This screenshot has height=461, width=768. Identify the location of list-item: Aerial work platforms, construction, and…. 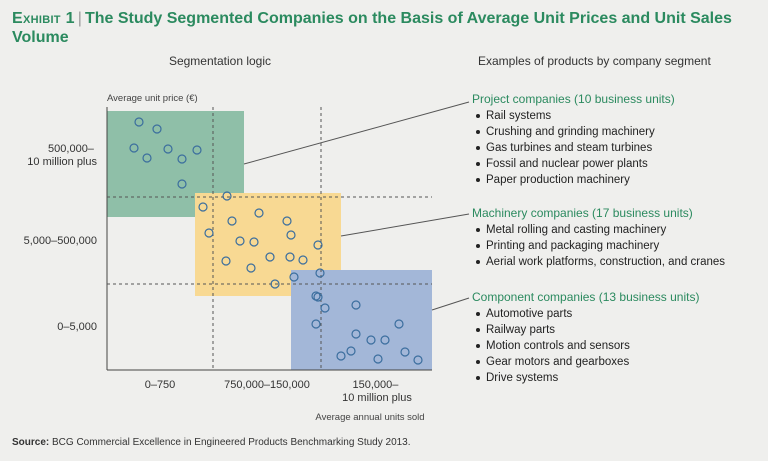
(598, 262).